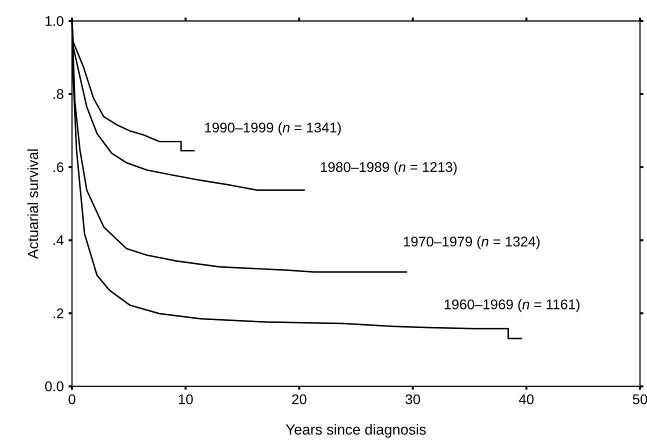 The image size is (647, 445). Describe the element at coordinates (32, 204) in the screenshot. I see `y-axis-title: Actuarial survival` at that location.